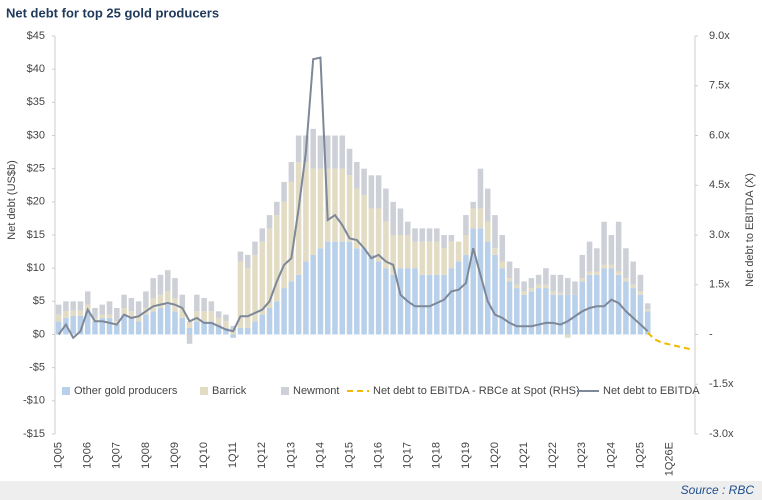 Image resolution: width=762 pixels, height=500 pixels. What do you see at coordinates (651, 391) in the screenshot?
I see `legend-label: Net debt to EBITDA` at bounding box center [651, 391].